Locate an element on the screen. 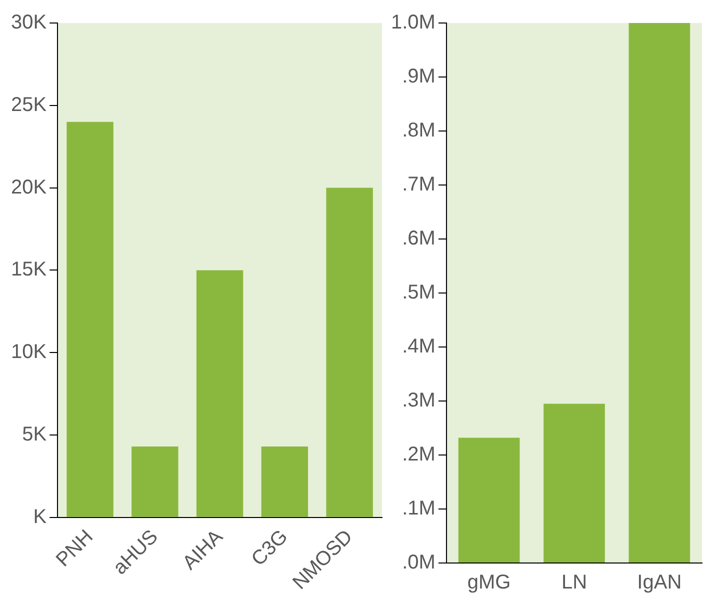 This screenshot has width=723, height=611. y-tick-label: .8M is located at coordinates (419, 131).